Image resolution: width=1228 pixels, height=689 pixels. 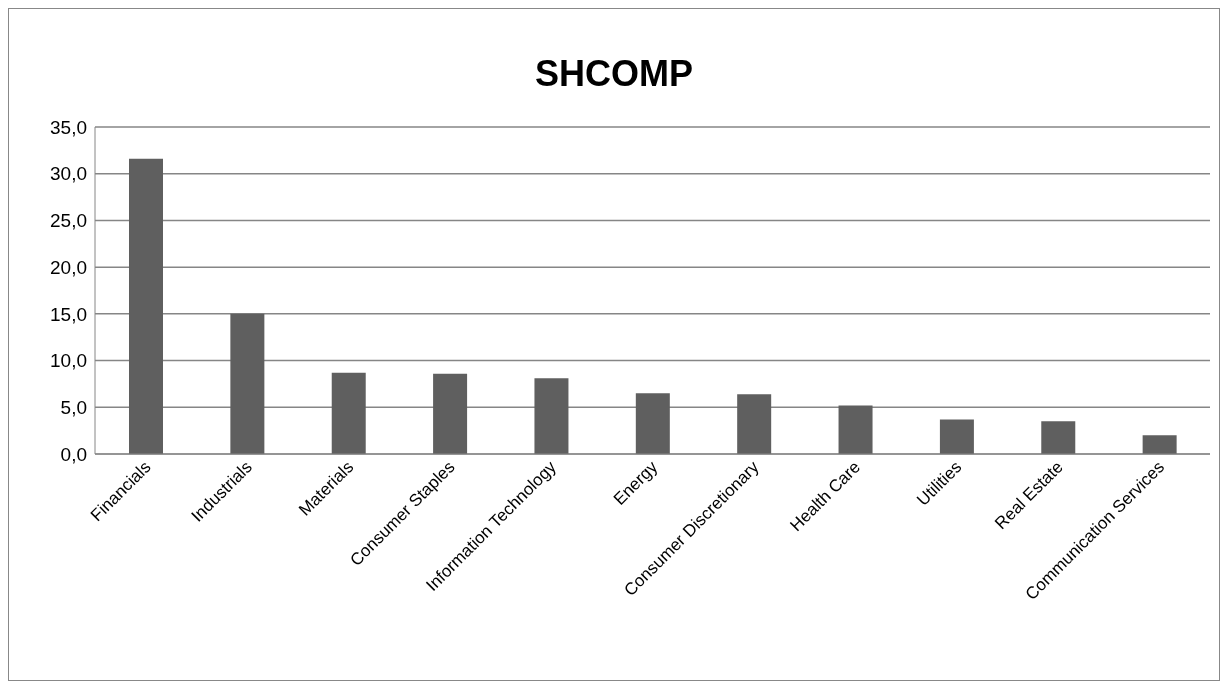 What do you see at coordinates (68, 361) in the screenshot?
I see `y-tick-label: 10,0` at bounding box center [68, 361].